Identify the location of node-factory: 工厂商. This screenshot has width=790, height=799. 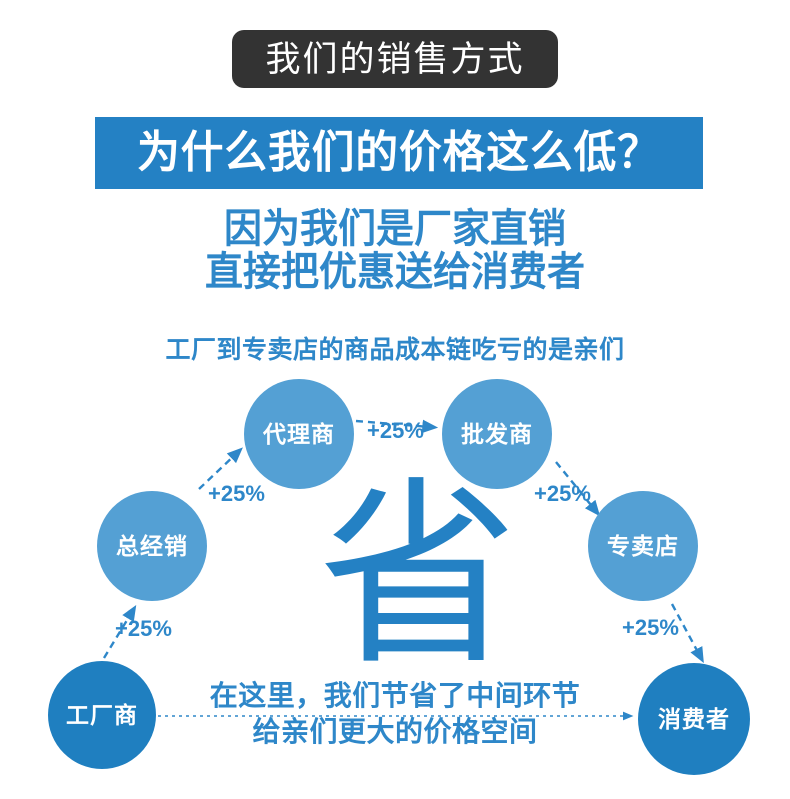
(102, 715).